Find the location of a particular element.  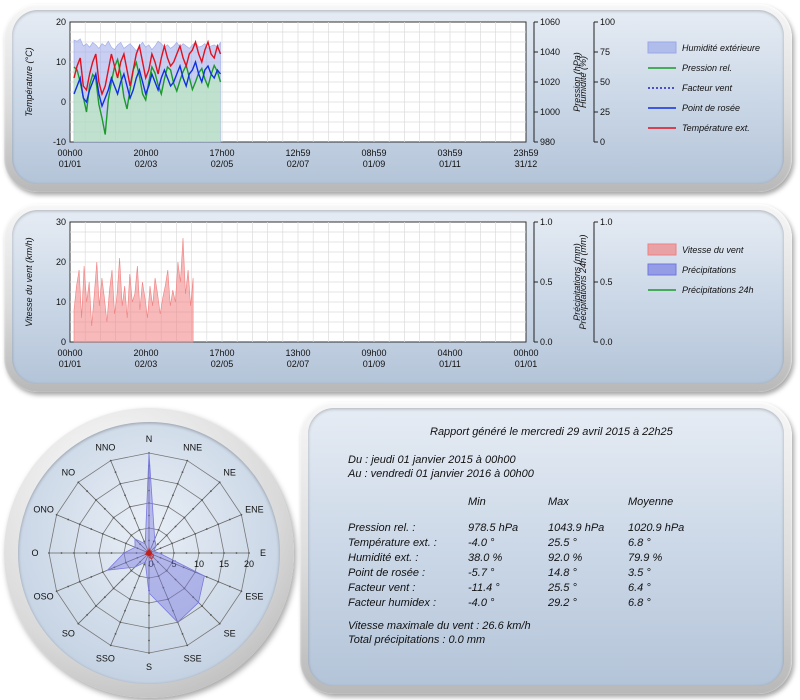

report-row-label: Facteur vent : is located at coordinates (382, 588).